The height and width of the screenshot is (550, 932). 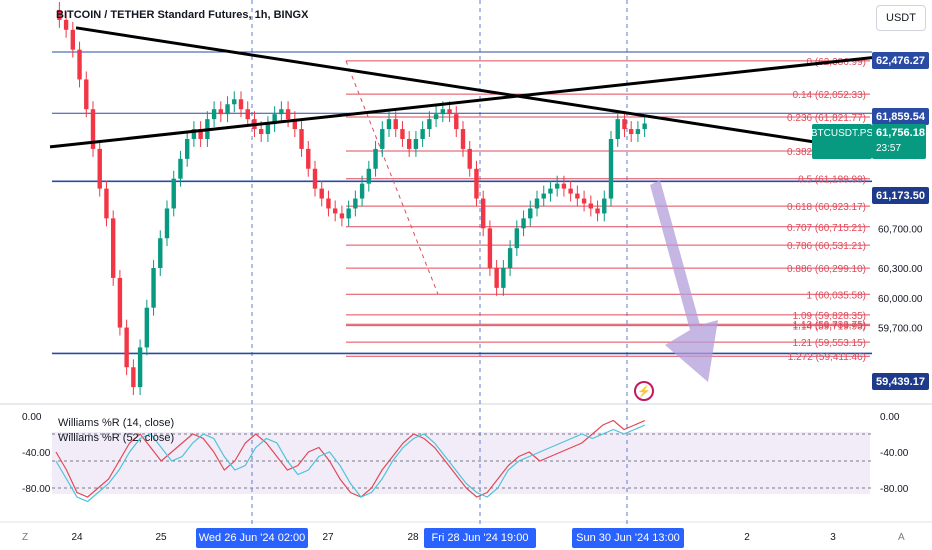 I want to click on wr-left-tick-0: 0.00, so click(x=32, y=417).